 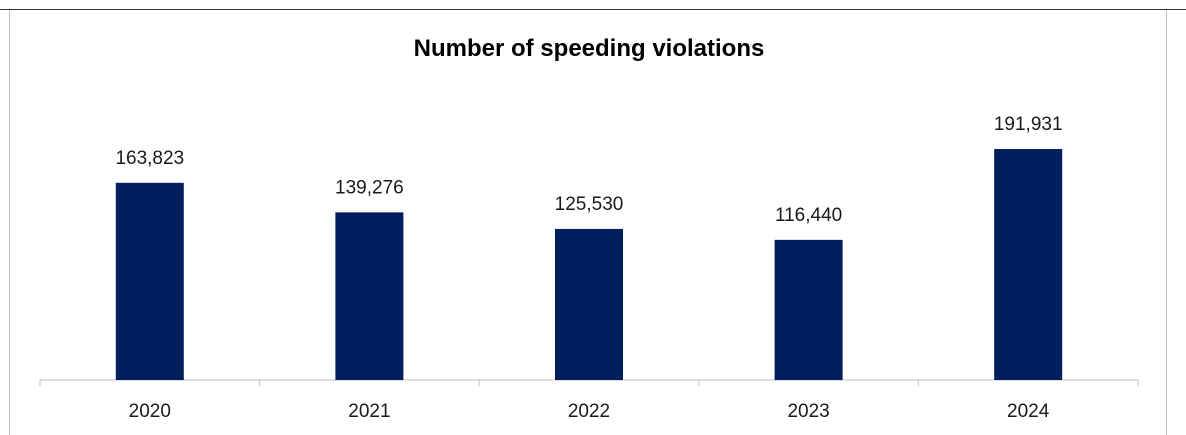 I want to click on value-label-2021: 139,276, so click(x=369, y=187).